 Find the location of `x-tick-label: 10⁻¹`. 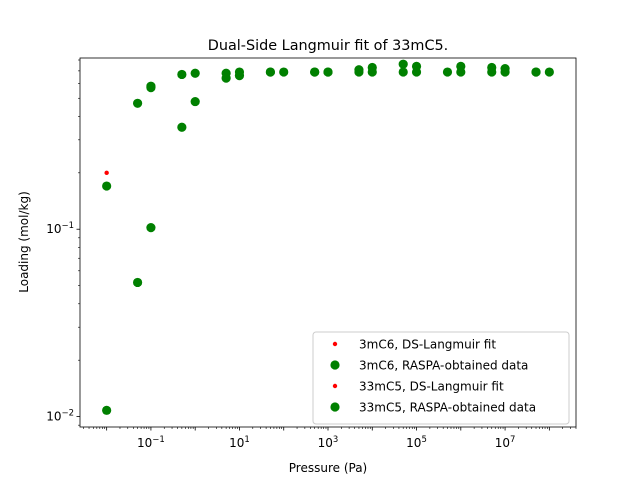

x-tick-label: 10⁻¹ is located at coordinates (151, 442).